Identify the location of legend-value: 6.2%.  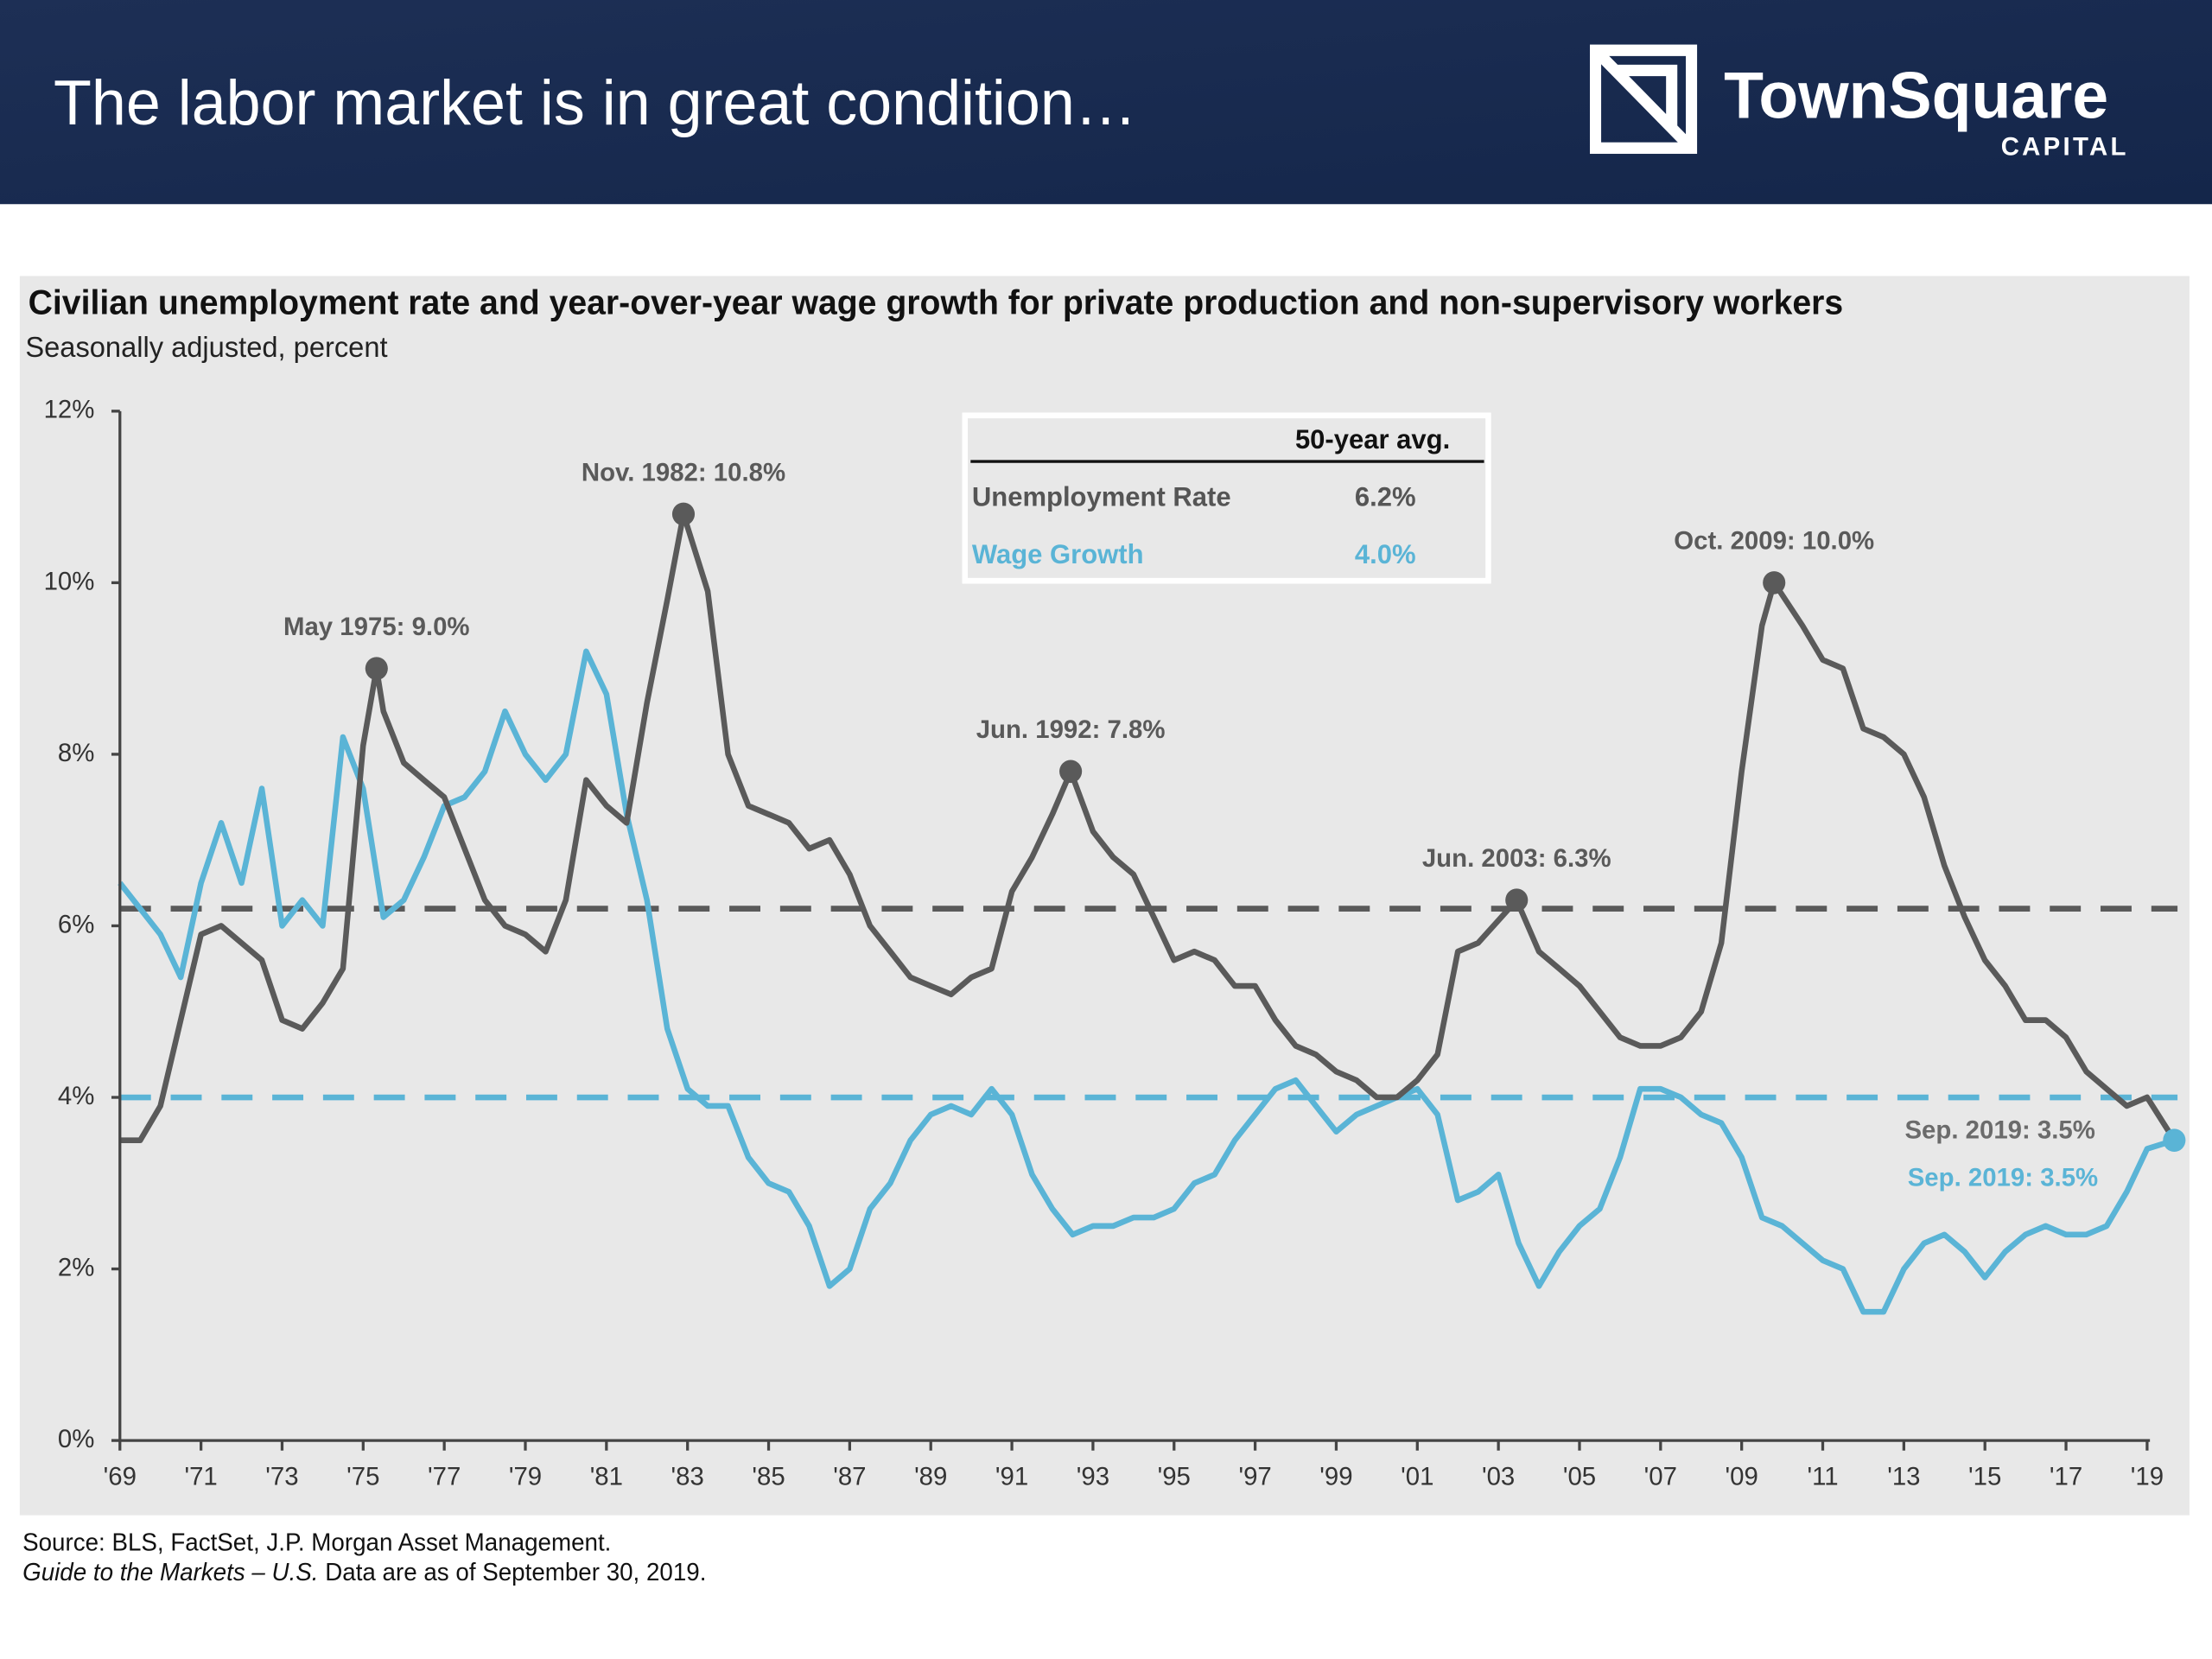
(1385, 496).